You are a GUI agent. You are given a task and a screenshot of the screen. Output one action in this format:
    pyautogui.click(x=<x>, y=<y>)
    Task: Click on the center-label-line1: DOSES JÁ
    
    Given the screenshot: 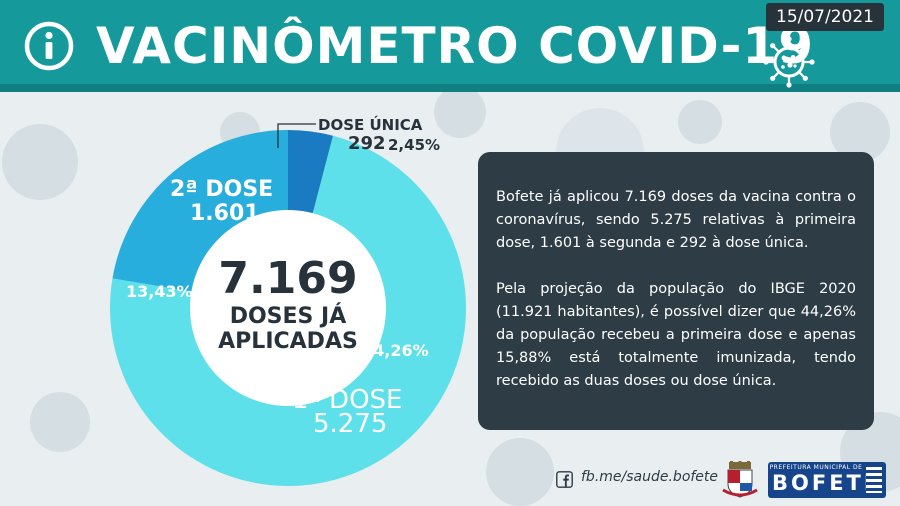 What is the action you would take?
    pyautogui.click(x=288, y=316)
    